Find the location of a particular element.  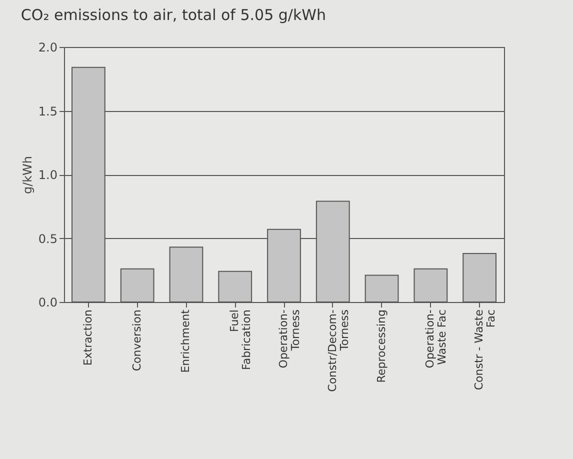

x-tick-label: Conversion is located at coordinates (137, 340).